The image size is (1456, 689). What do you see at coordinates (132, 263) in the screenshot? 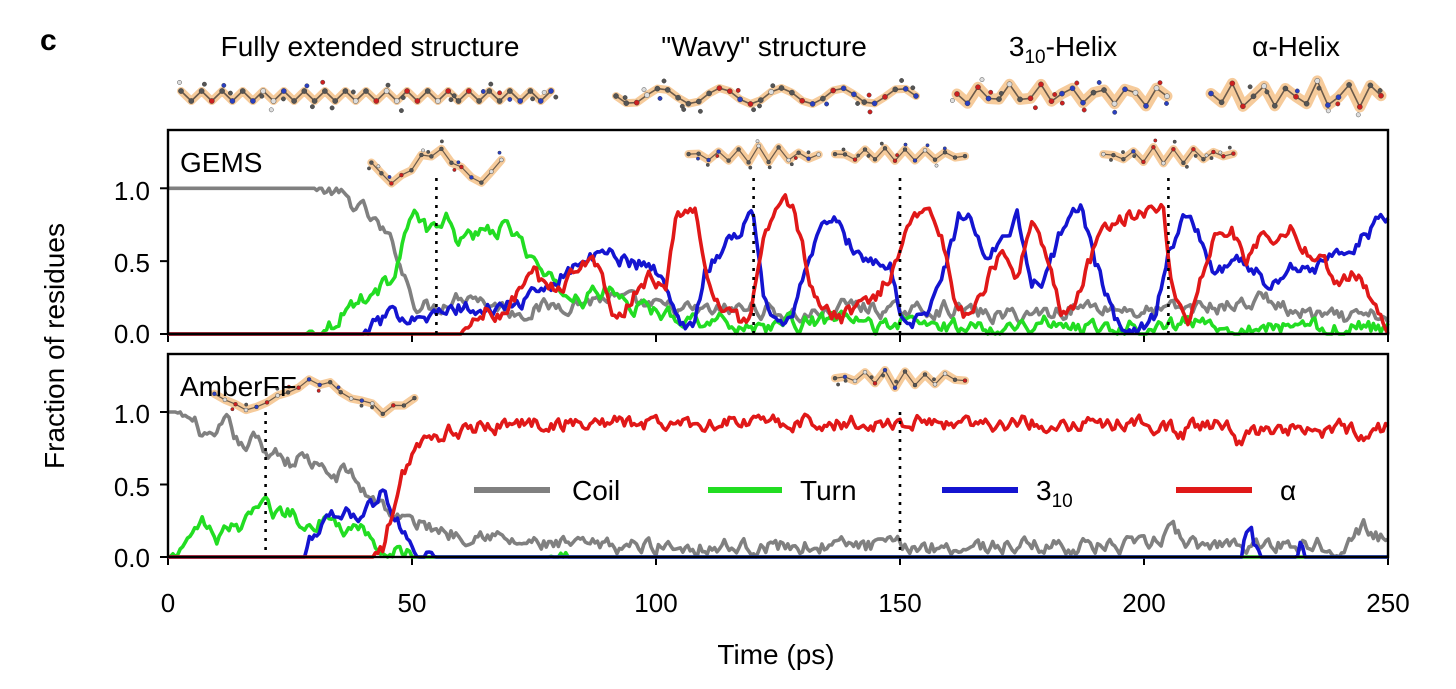
I see `y-tick-label: 0.5` at bounding box center [132, 263].